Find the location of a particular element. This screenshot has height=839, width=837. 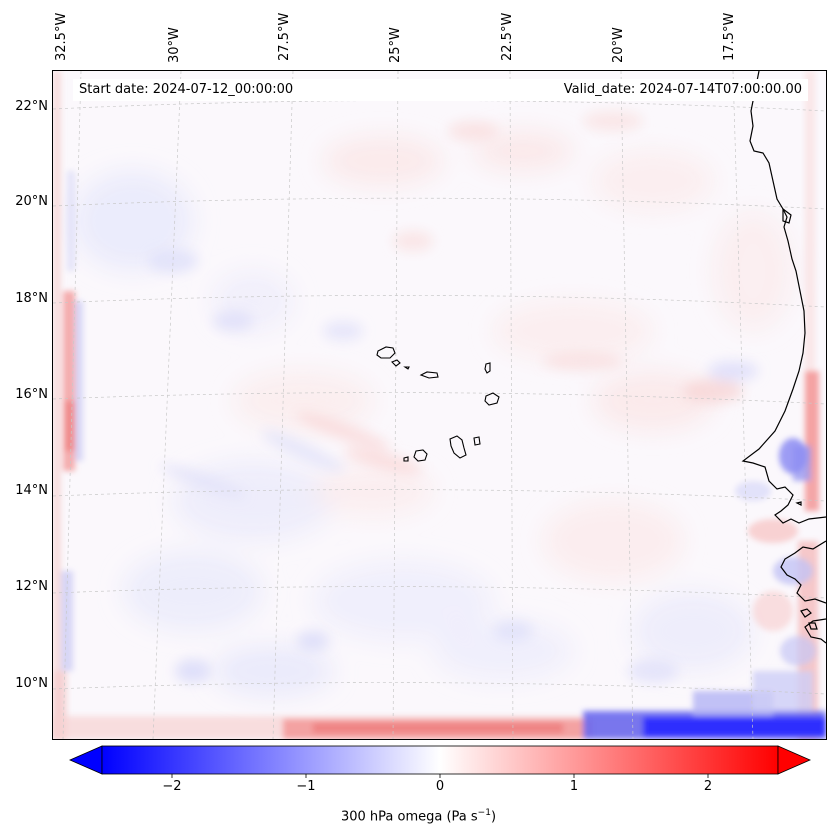

coastline-bijagos-guinea is located at coordinates (803, 572).